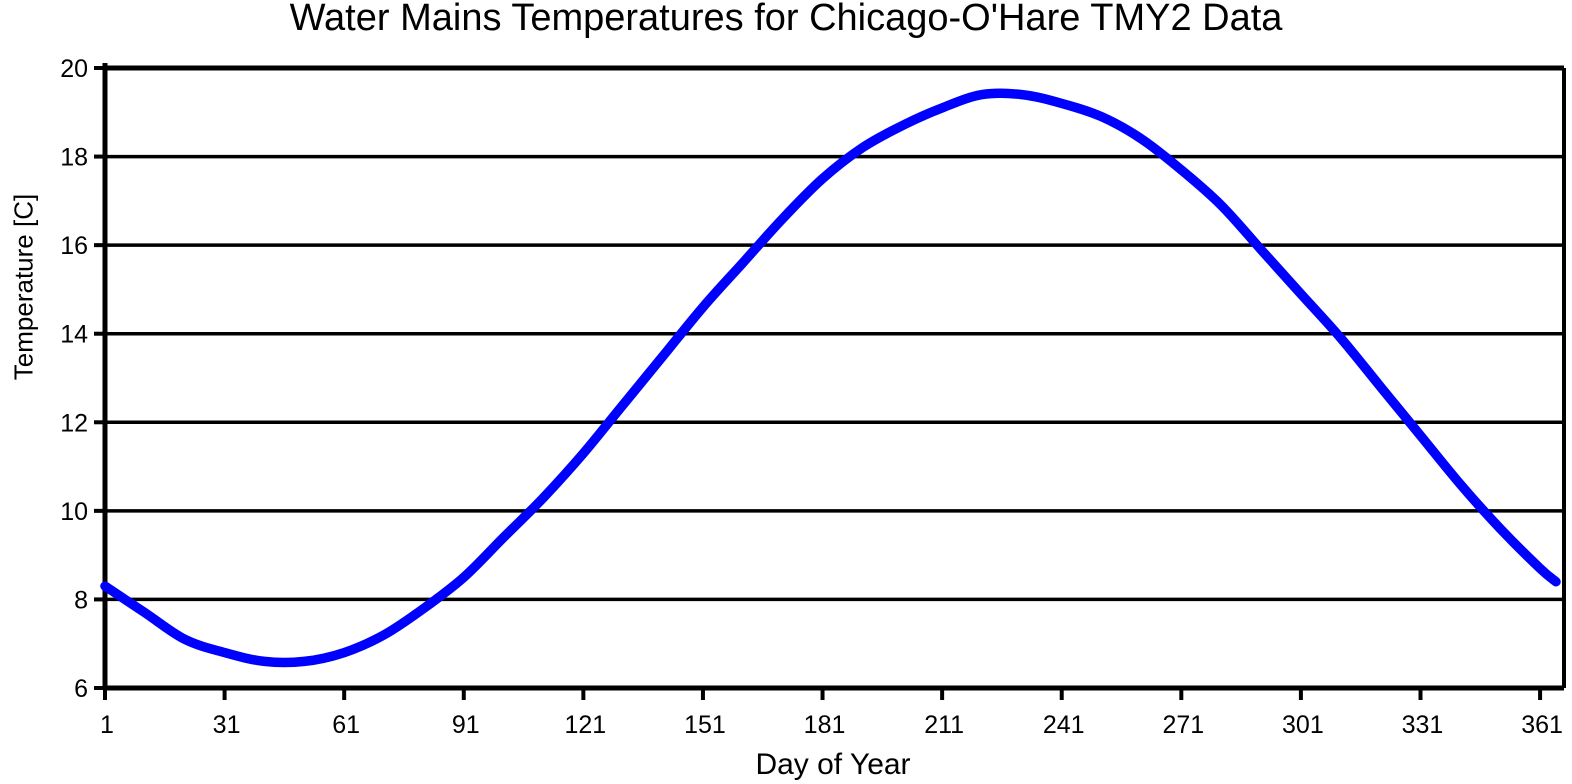 Image resolution: width=1572 pixels, height=784 pixels. What do you see at coordinates (1423, 725) in the screenshot?
I see `x-tick-label: 331` at bounding box center [1423, 725].